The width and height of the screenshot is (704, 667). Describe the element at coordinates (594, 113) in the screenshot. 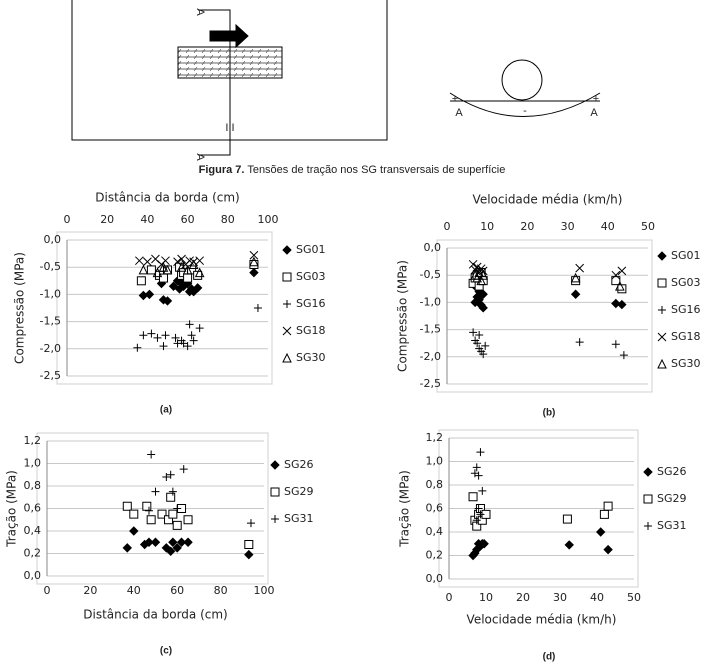

I see `section-label: A` at that location.